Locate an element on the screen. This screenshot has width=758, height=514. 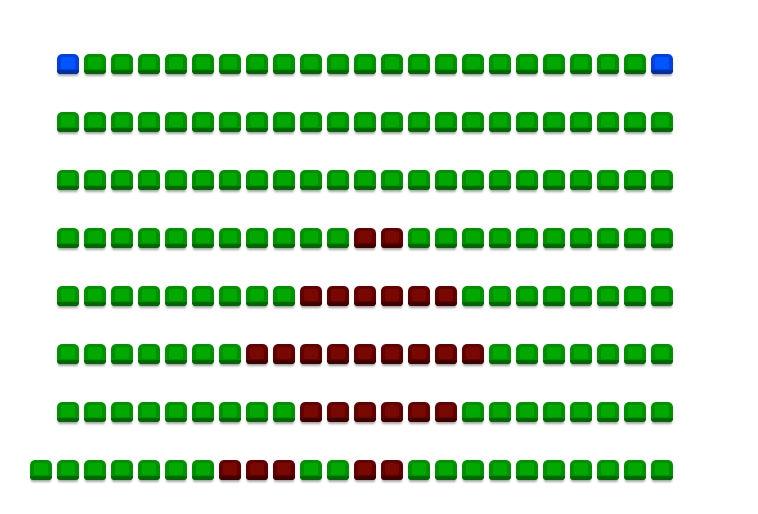
seat-selected is located at coordinates (662, 64).